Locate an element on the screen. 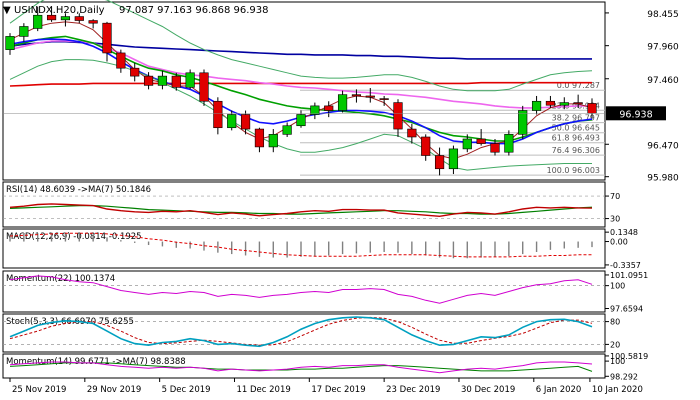  time-tick-label: 6 Jan 2020 is located at coordinates (559, 390).